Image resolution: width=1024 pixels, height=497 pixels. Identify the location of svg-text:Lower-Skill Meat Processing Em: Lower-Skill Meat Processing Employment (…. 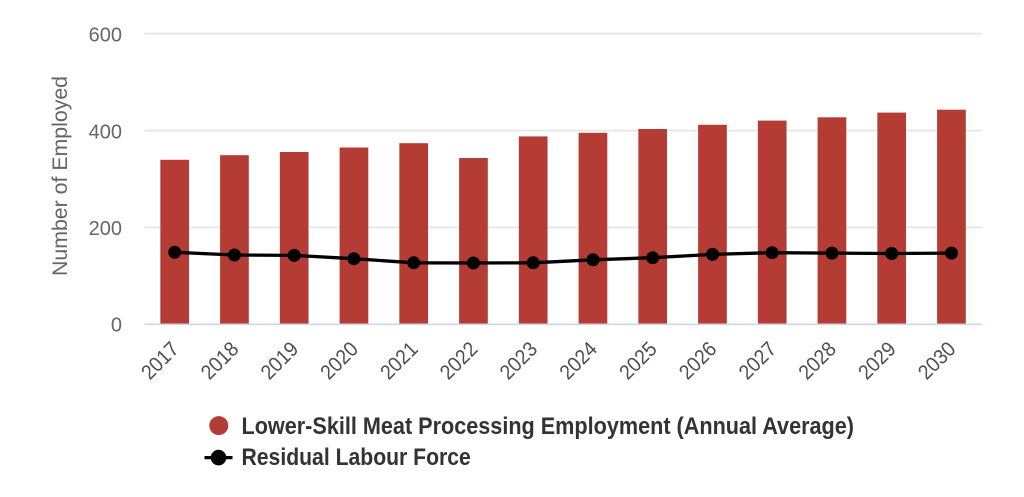
(548, 426).